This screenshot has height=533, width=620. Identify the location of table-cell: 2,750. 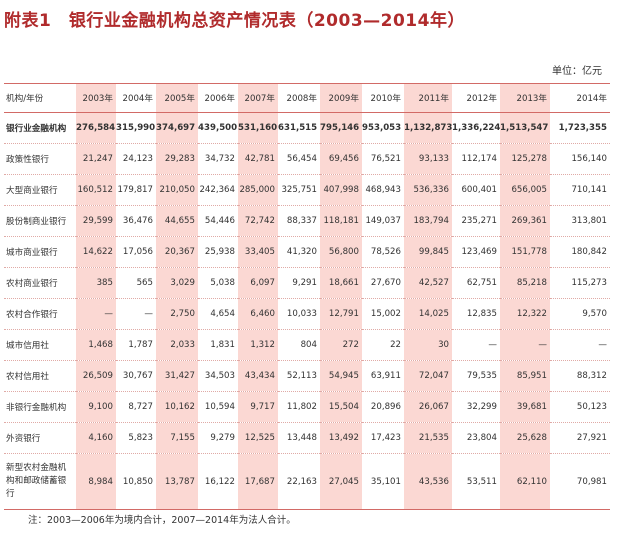
(177, 314).